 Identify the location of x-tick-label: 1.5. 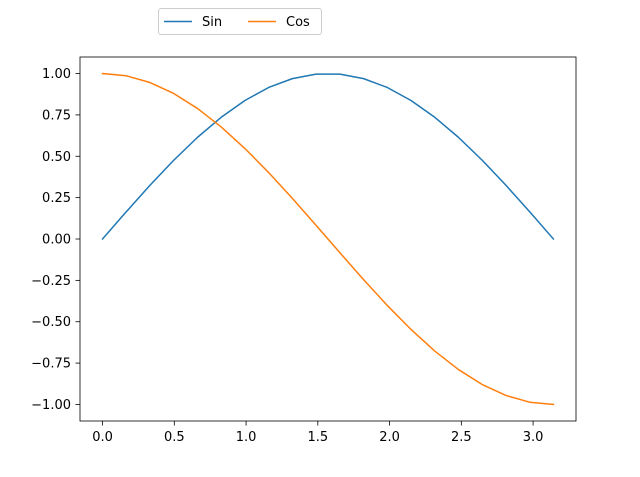
(317, 437).